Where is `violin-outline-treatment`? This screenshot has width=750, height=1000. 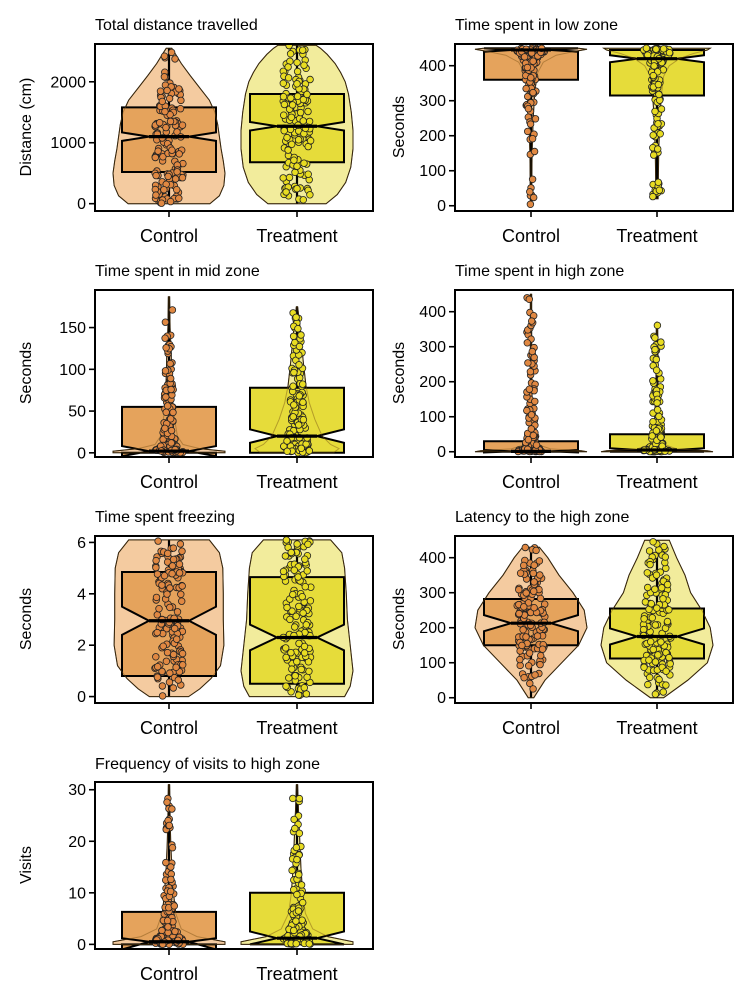
violin-outline-treatment is located at coordinates (297, 618).